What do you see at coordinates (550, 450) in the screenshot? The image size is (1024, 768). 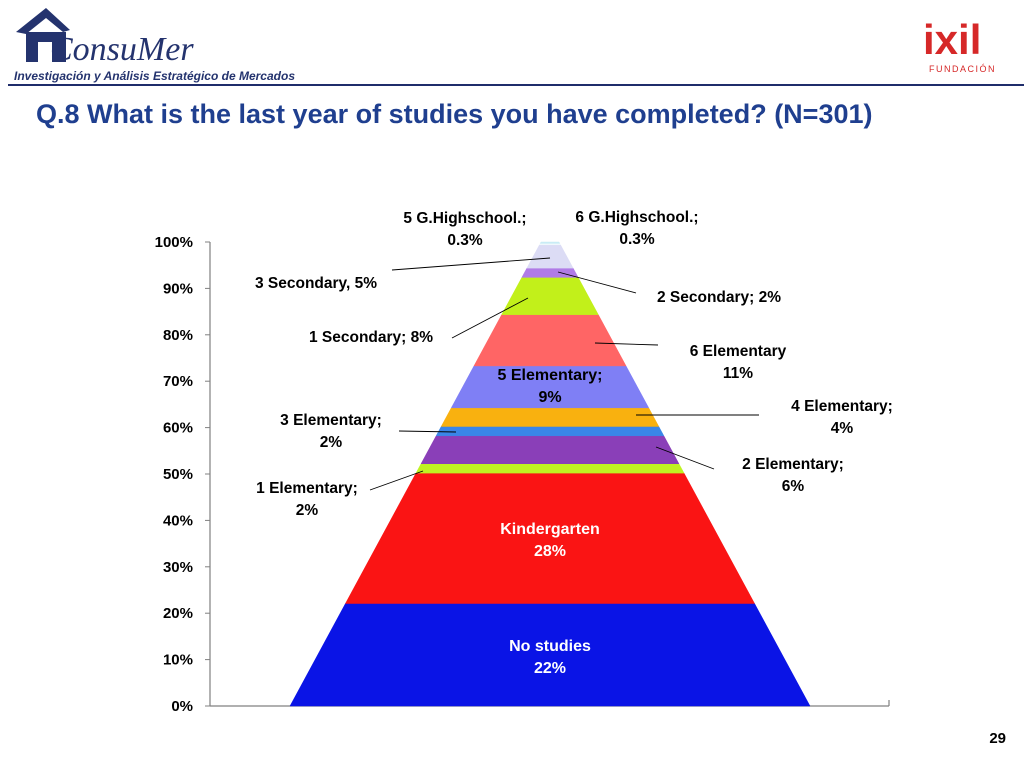 I see `segment-2-elementary` at bounding box center [550, 450].